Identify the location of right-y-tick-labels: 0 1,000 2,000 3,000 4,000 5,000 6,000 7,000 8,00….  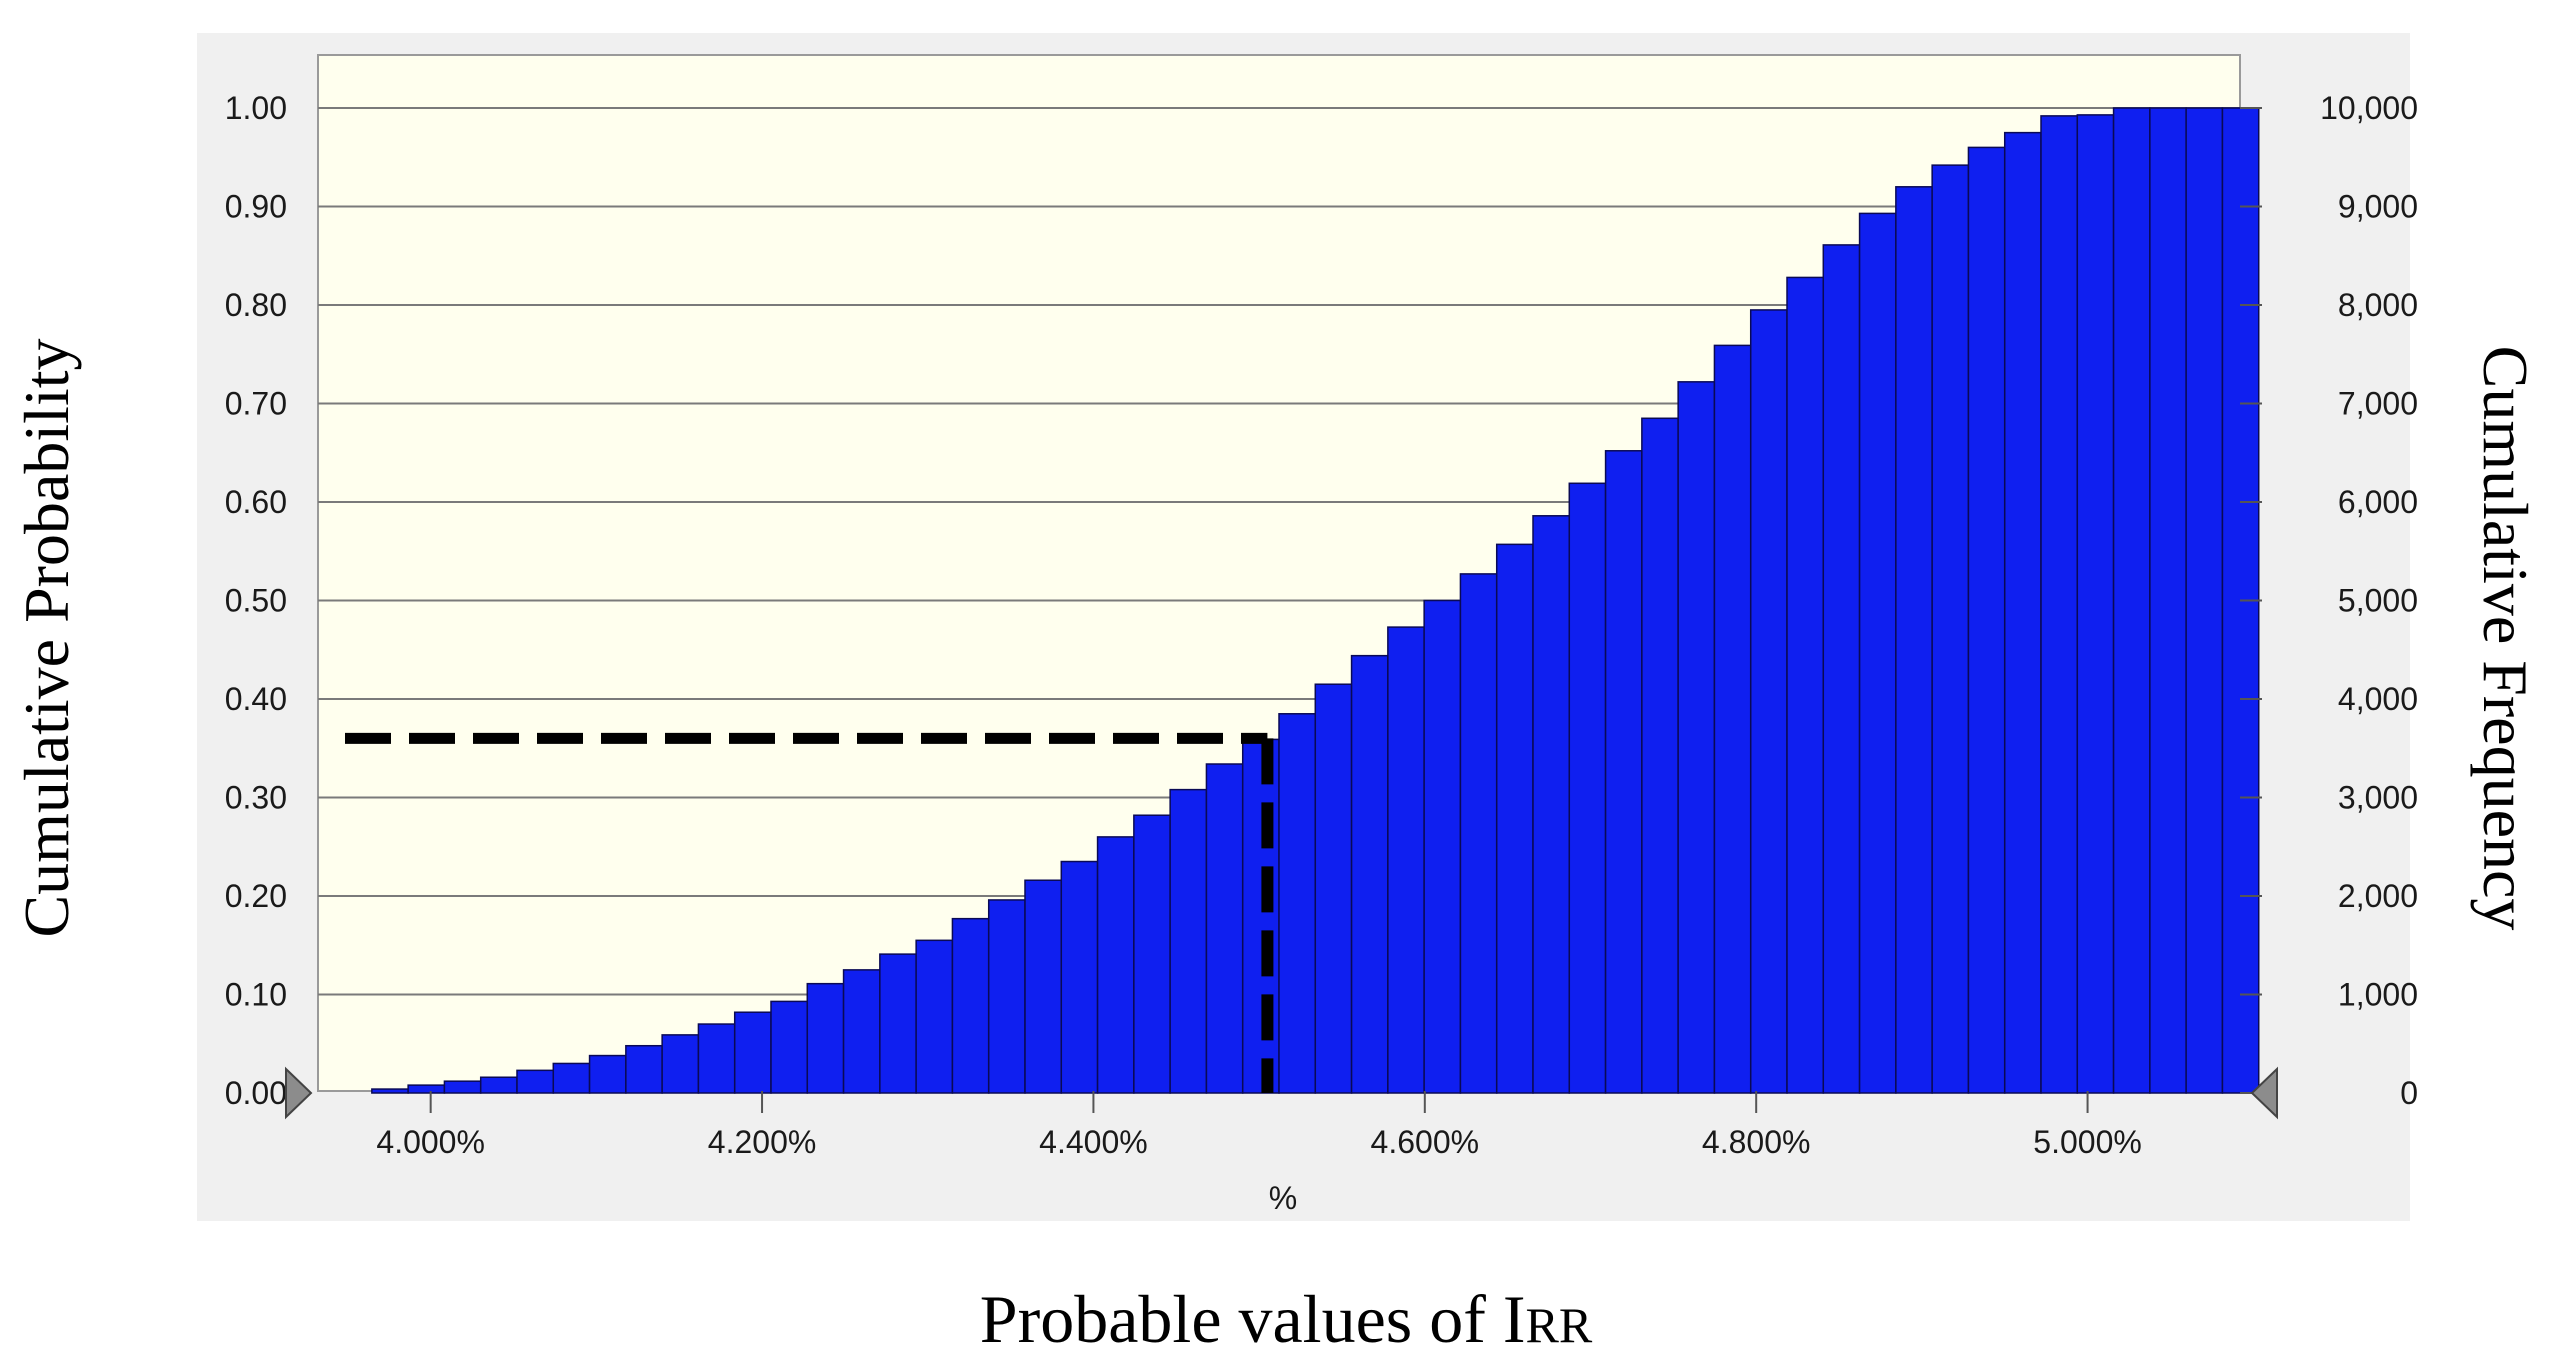
(2369, 600).